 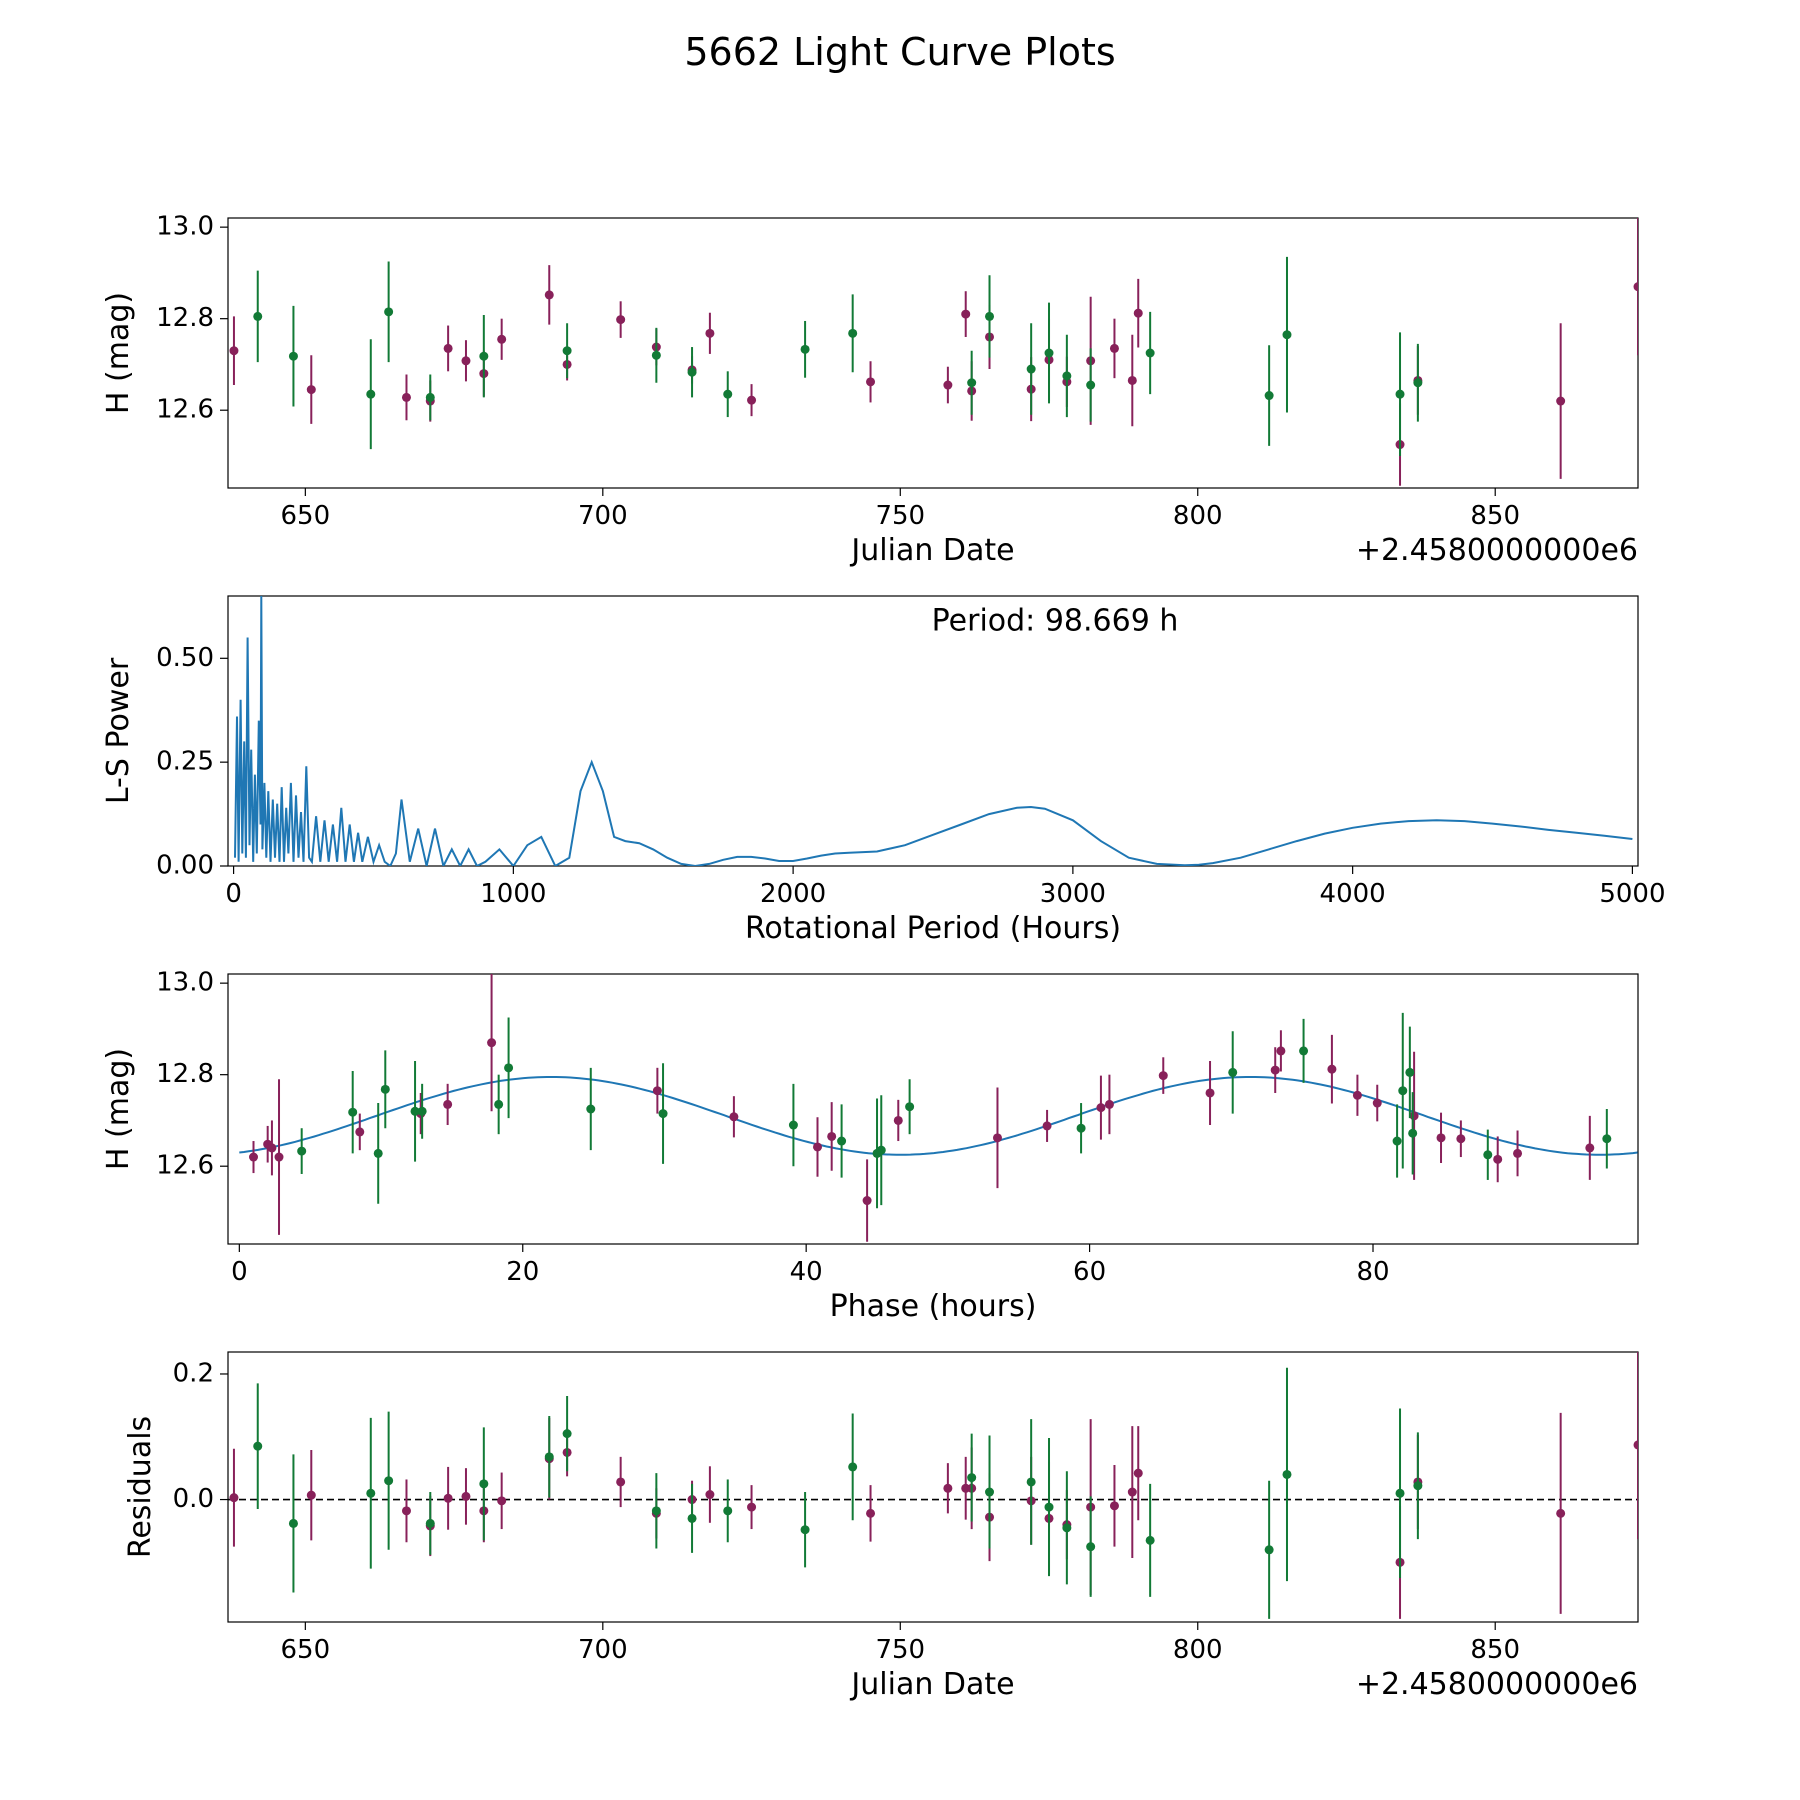 What do you see at coordinates (603, 1650) in the screenshot?
I see `residuals-xtick-label: 700` at bounding box center [603, 1650].